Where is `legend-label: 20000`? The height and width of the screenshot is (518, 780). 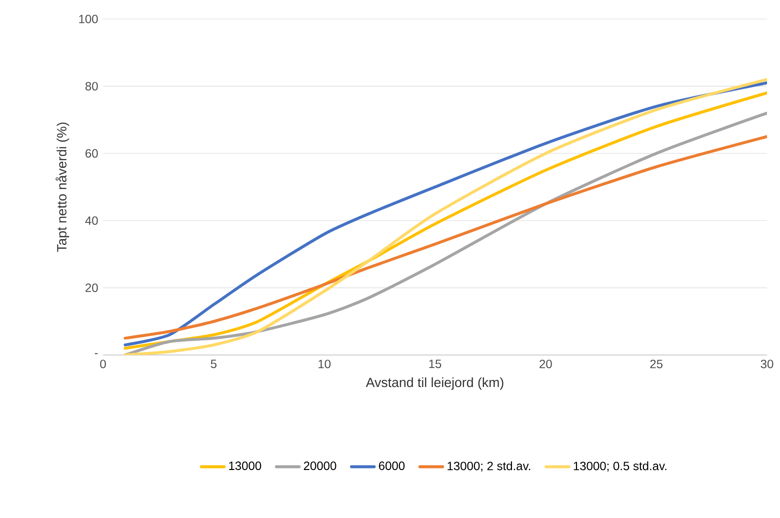
legend-label: 20000 is located at coordinates (320, 466).